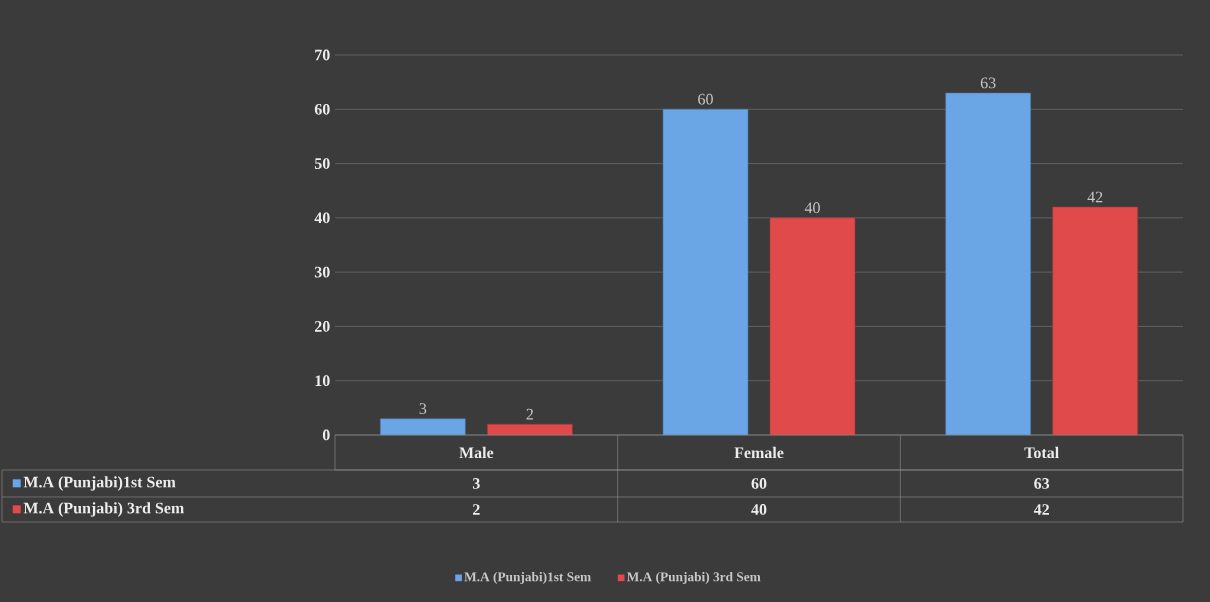  Describe the element at coordinates (322, 326) in the screenshot. I see `y-tick-label: 20` at that location.